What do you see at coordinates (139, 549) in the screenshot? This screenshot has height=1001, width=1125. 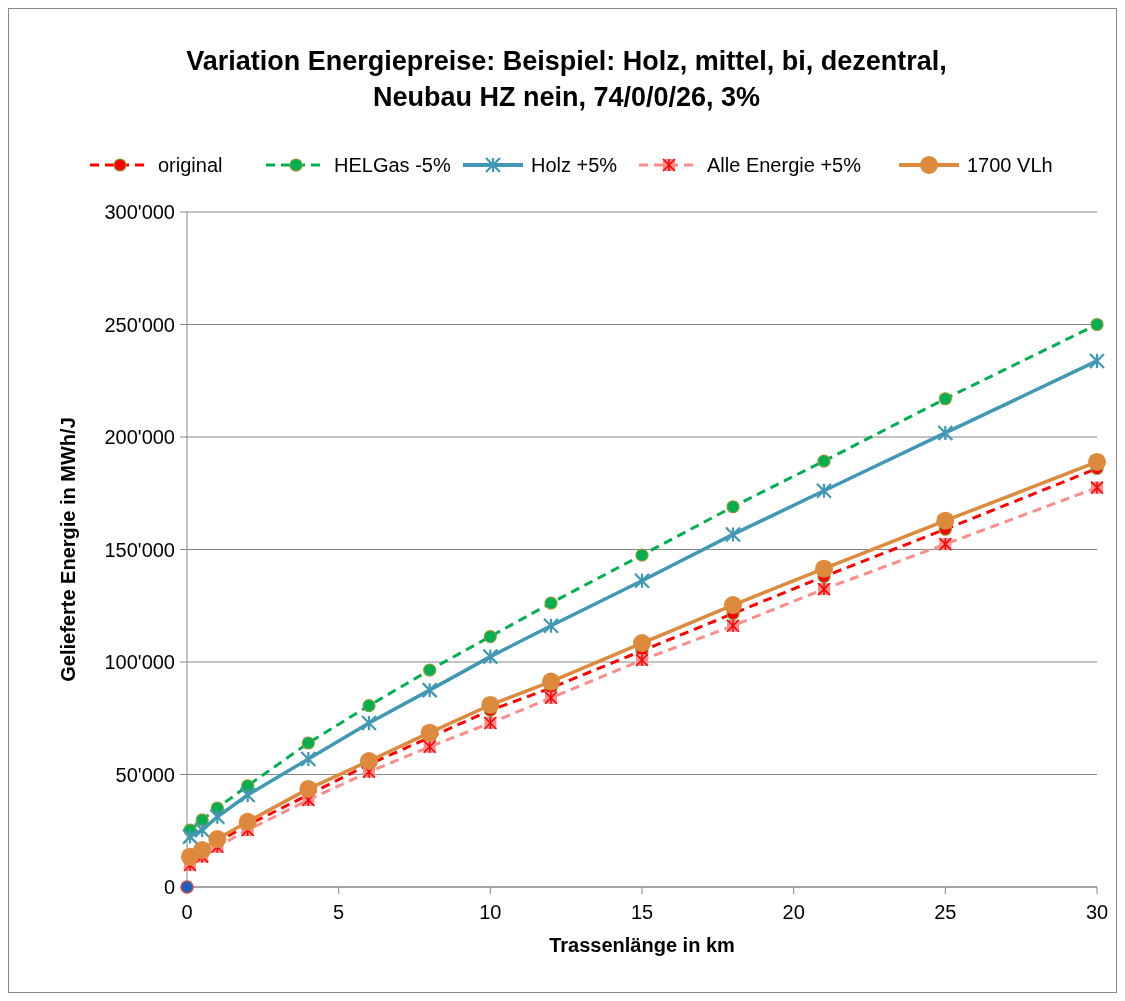 I see `y-tick-label: 150'000` at bounding box center [139, 549].